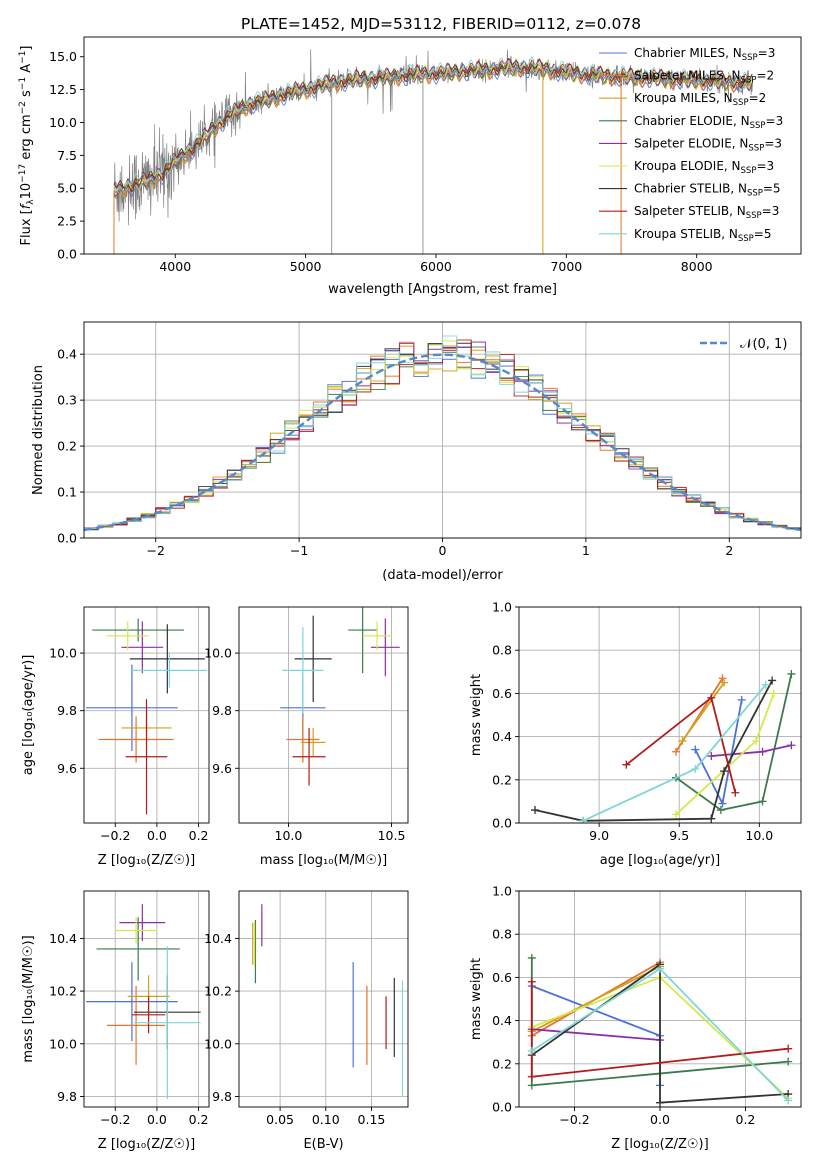 The image size is (819, 1170). What do you see at coordinates (703, 235) in the screenshot?
I see `legend-label: Kroupa STELIB, NSSP=5` at bounding box center [703, 235].